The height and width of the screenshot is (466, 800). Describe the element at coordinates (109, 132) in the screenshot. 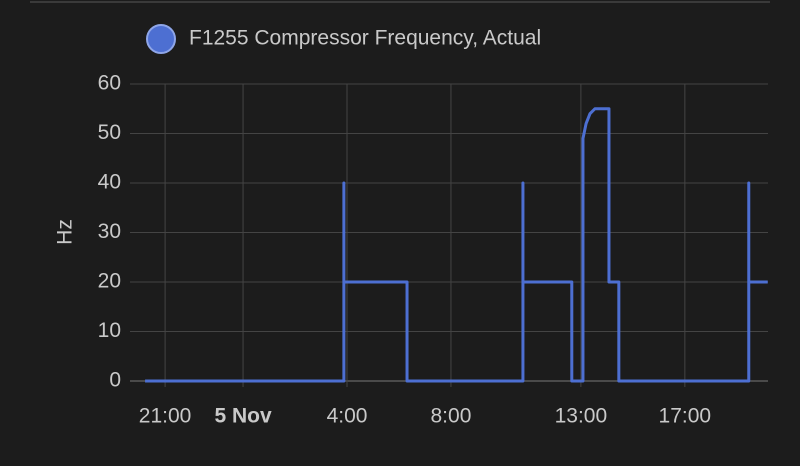

I see `y-tick-label: 50` at that location.